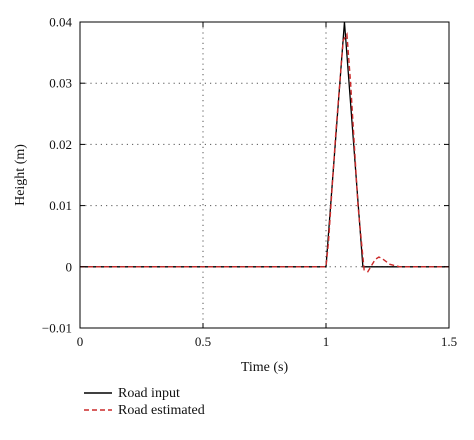  What do you see at coordinates (60, 22) in the screenshot?
I see `y-tick-label: 0.04` at bounding box center [60, 22].